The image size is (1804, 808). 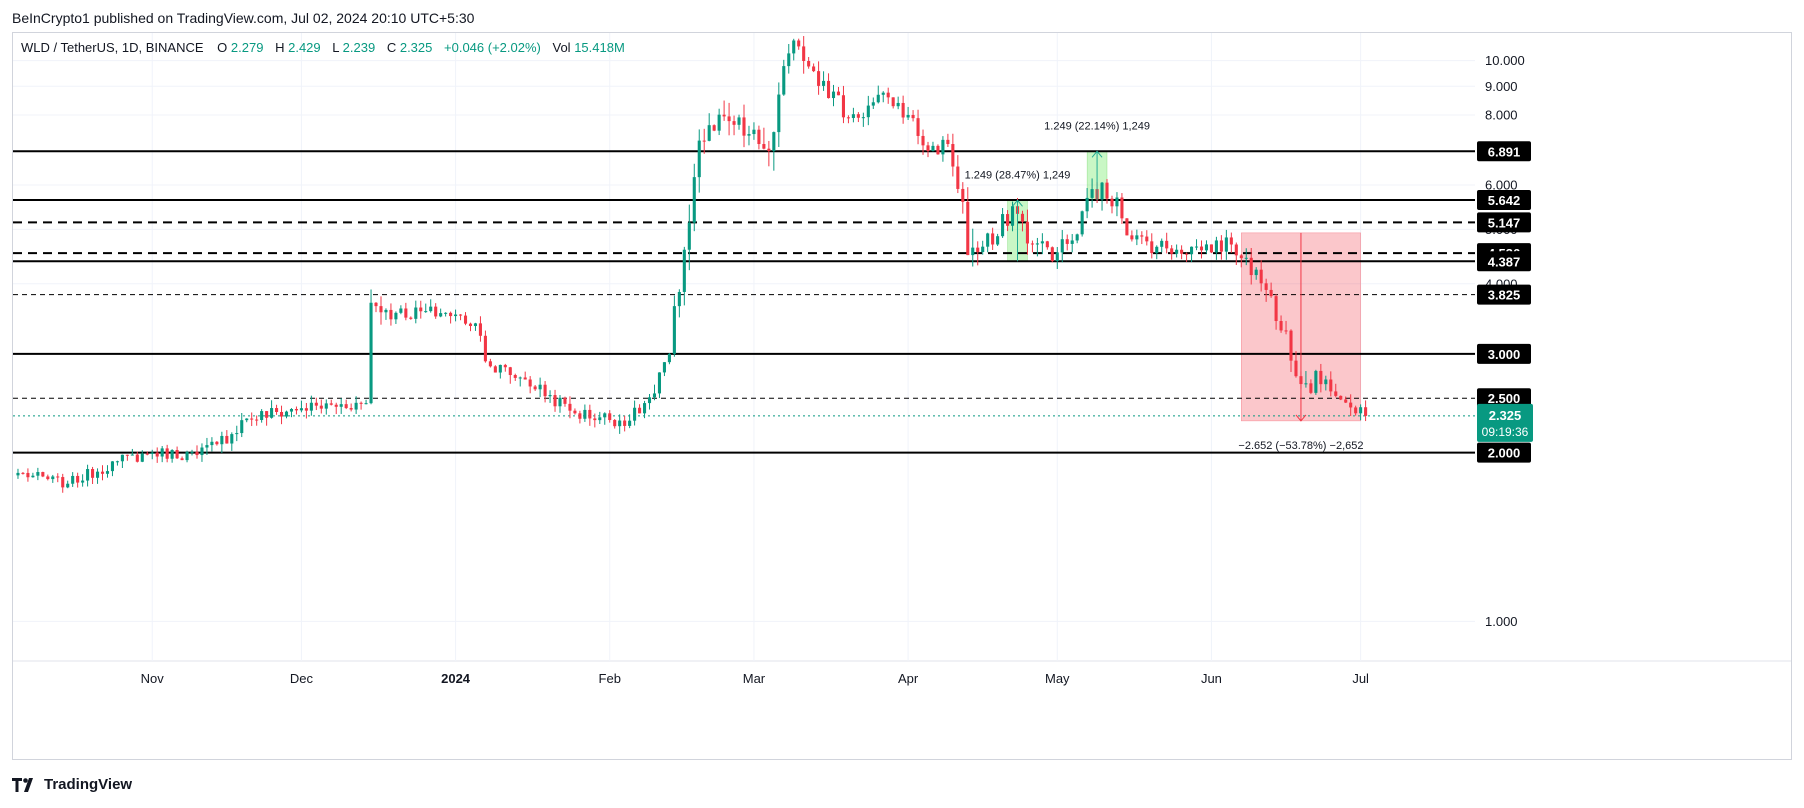 I want to click on price-tick-label: 8.000, so click(x=1501, y=114).